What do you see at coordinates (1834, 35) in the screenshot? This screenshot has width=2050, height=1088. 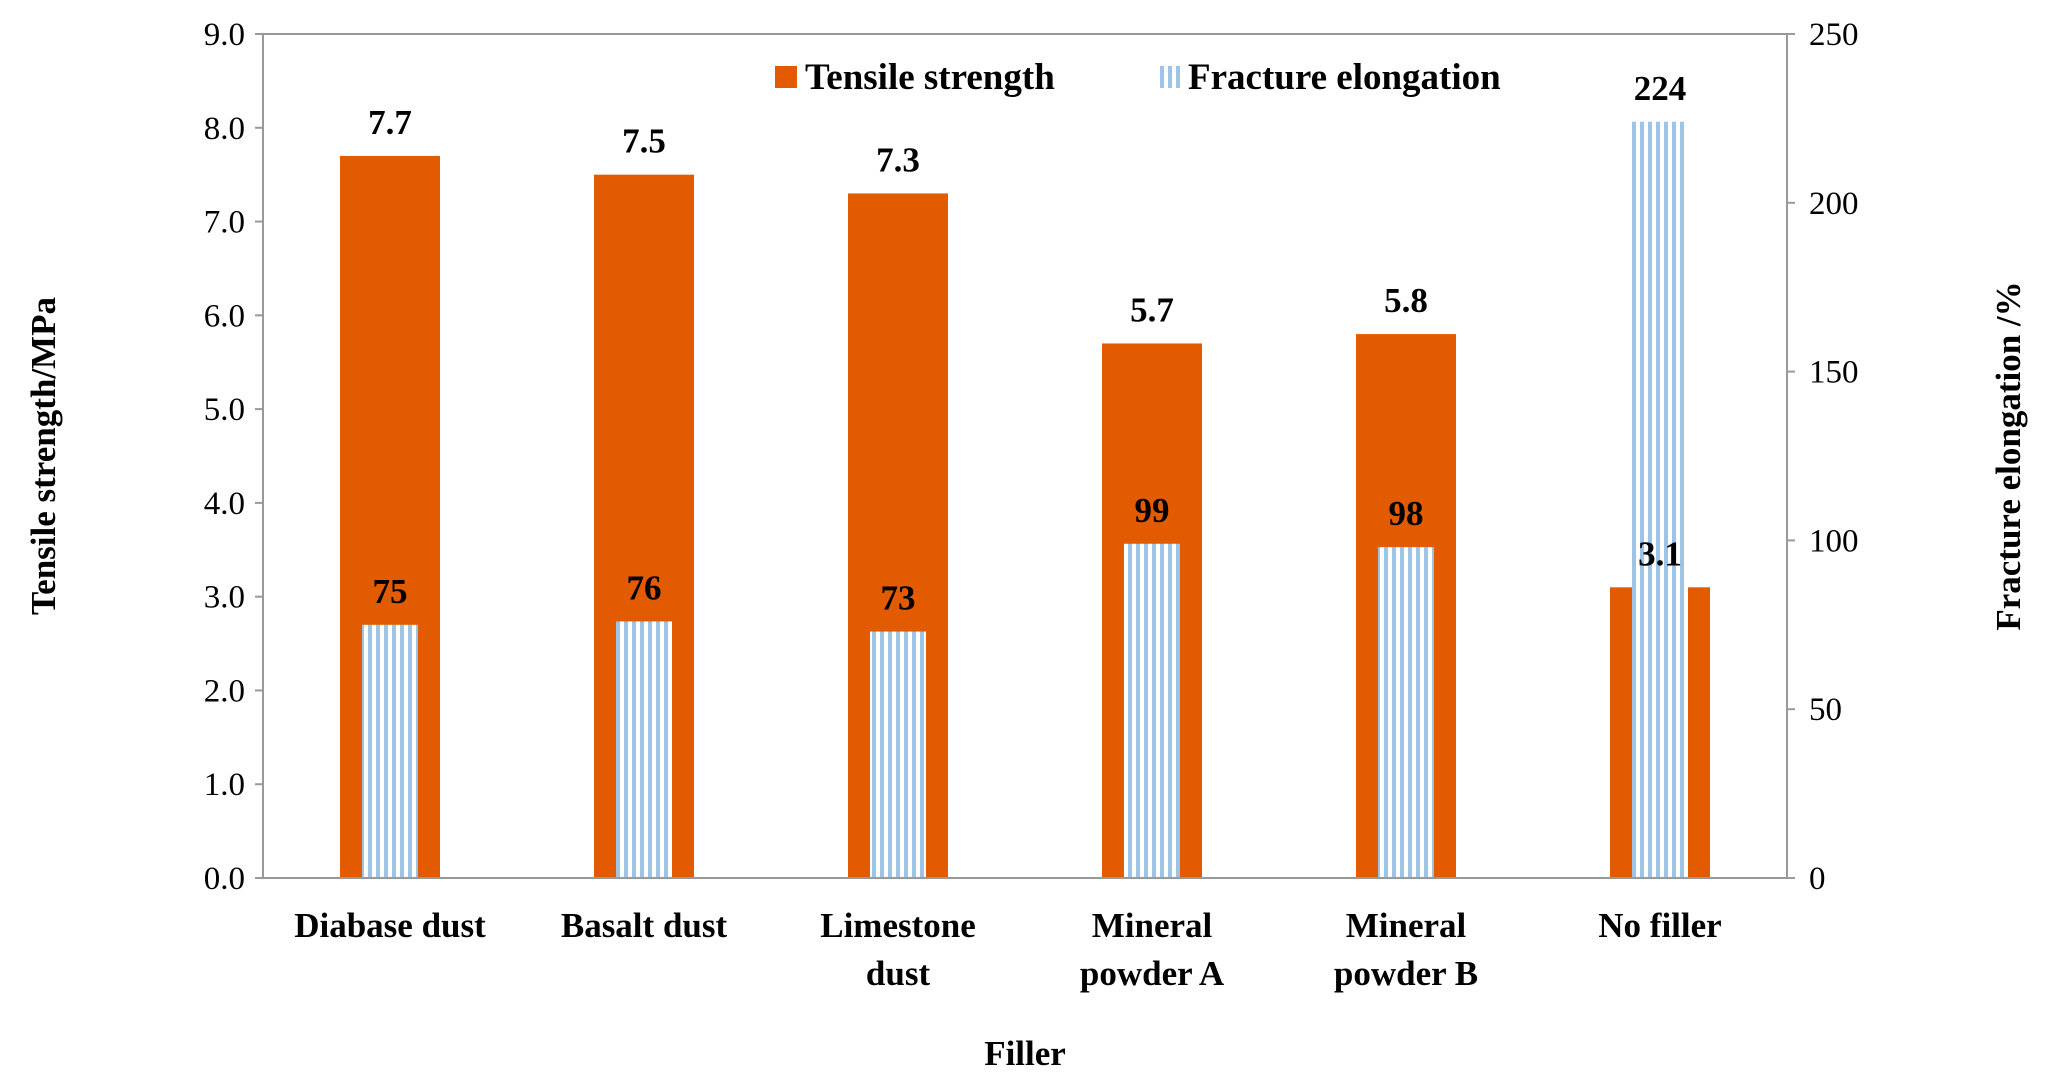 I see `y2-tick-label-250: 250` at bounding box center [1834, 35].